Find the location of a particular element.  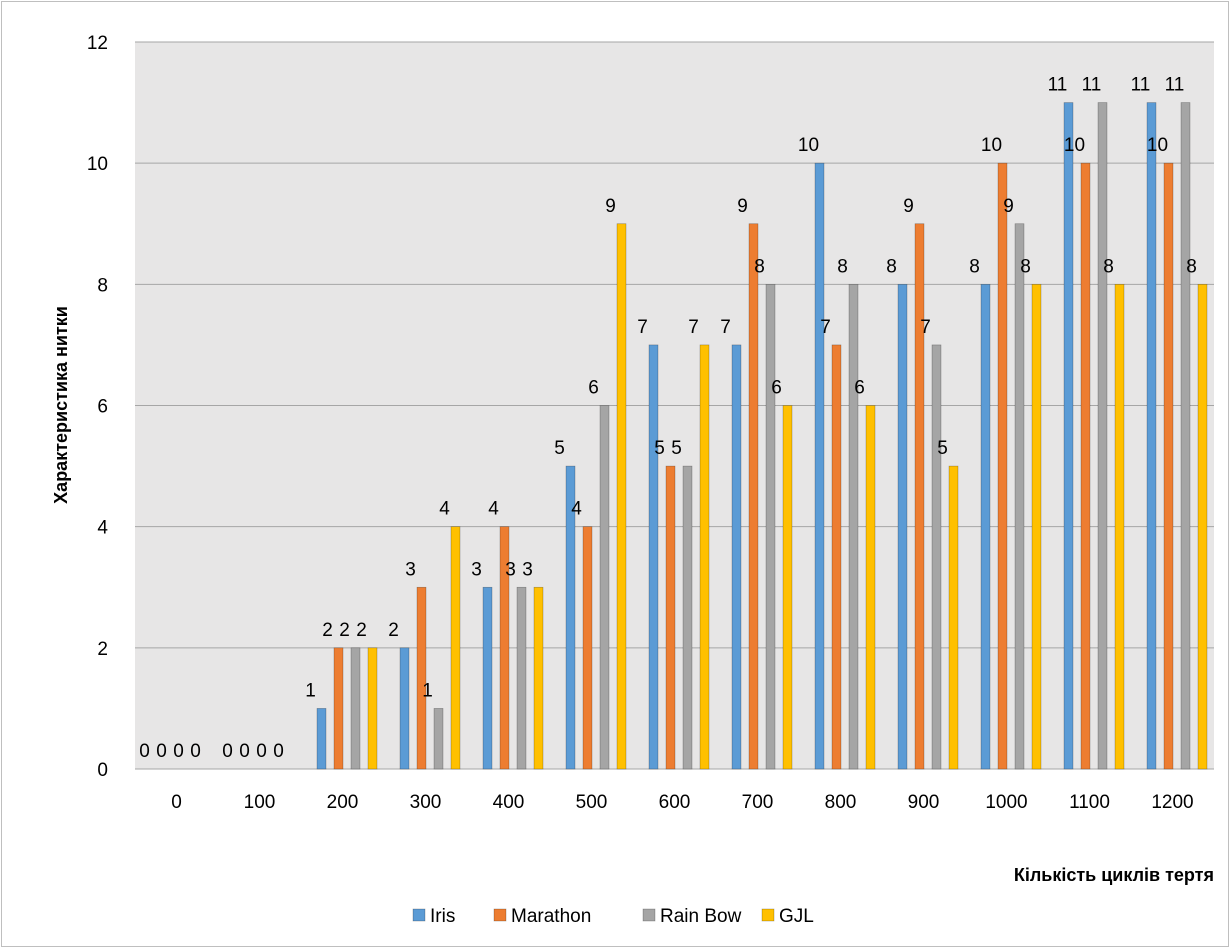

legend-label: Rain Bow is located at coordinates (701, 916).